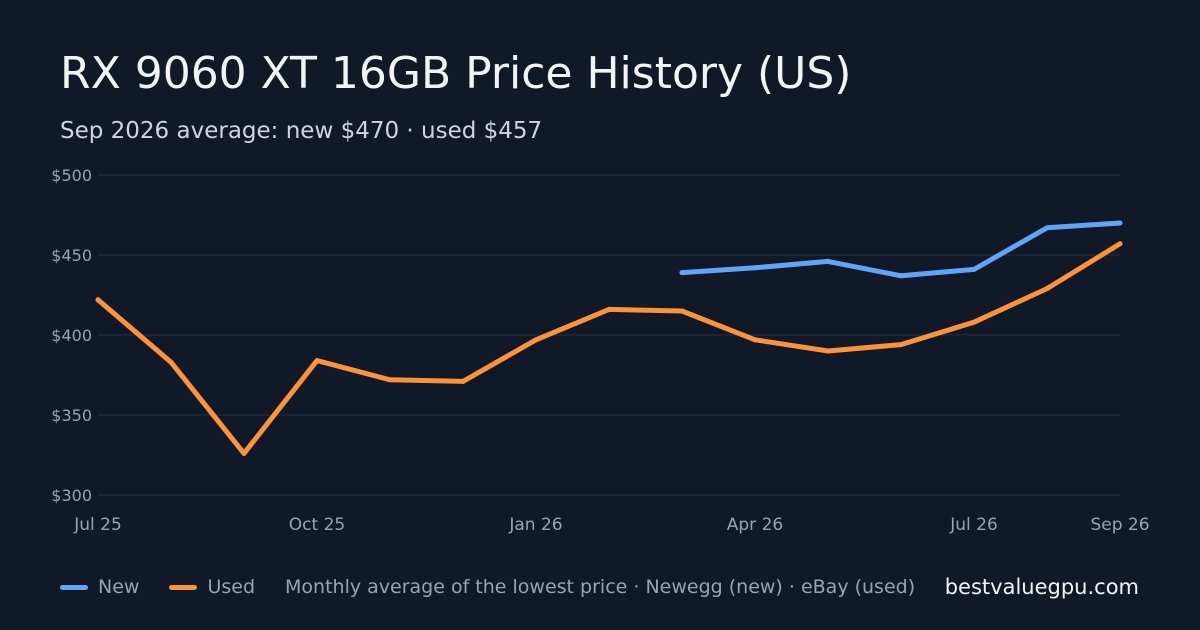 This screenshot has height=630, width=1200. I want to click on y-tick-label: $500, so click(71, 175).